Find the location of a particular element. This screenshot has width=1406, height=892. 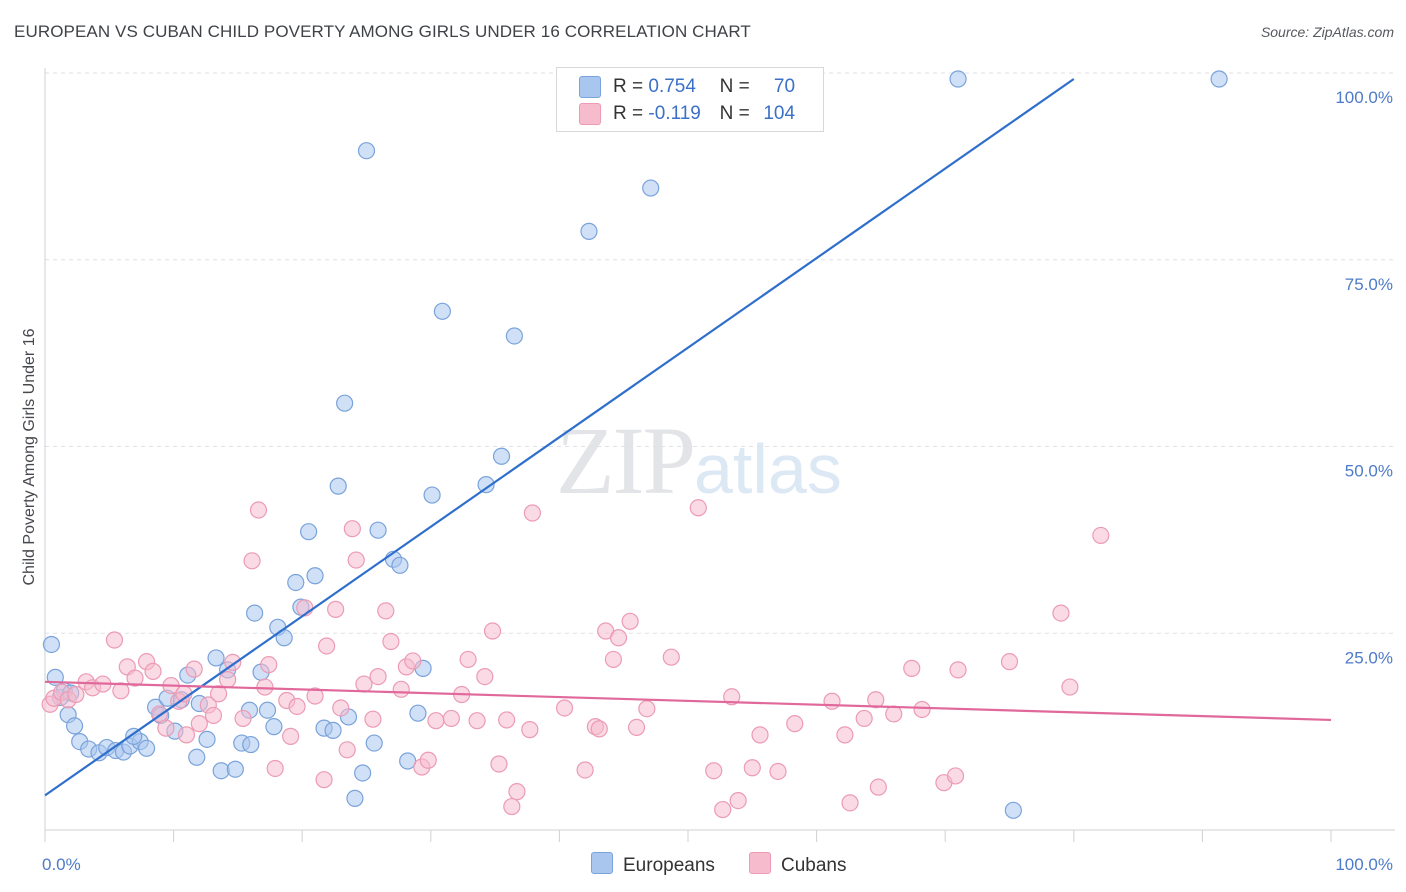

legend-row-cubans: R = -0.119 N = 104 is located at coordinates (687, 114).